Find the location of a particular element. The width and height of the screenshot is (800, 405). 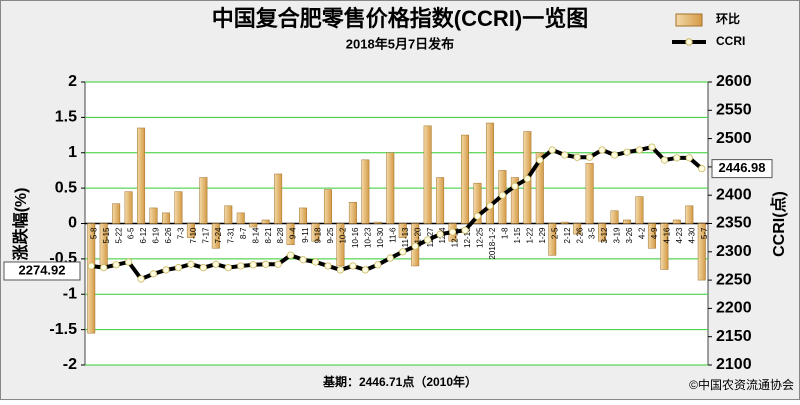

x-tick-label: 10-2 is located at coordinates (343, 235).